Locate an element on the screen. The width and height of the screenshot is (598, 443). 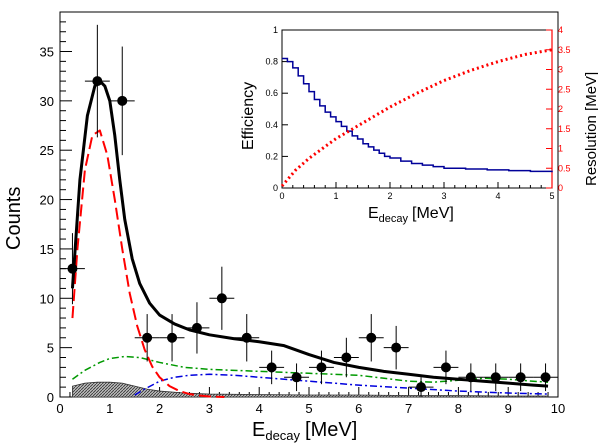
inset-x-tick-label: 4 is located at coordinates (497, 196).